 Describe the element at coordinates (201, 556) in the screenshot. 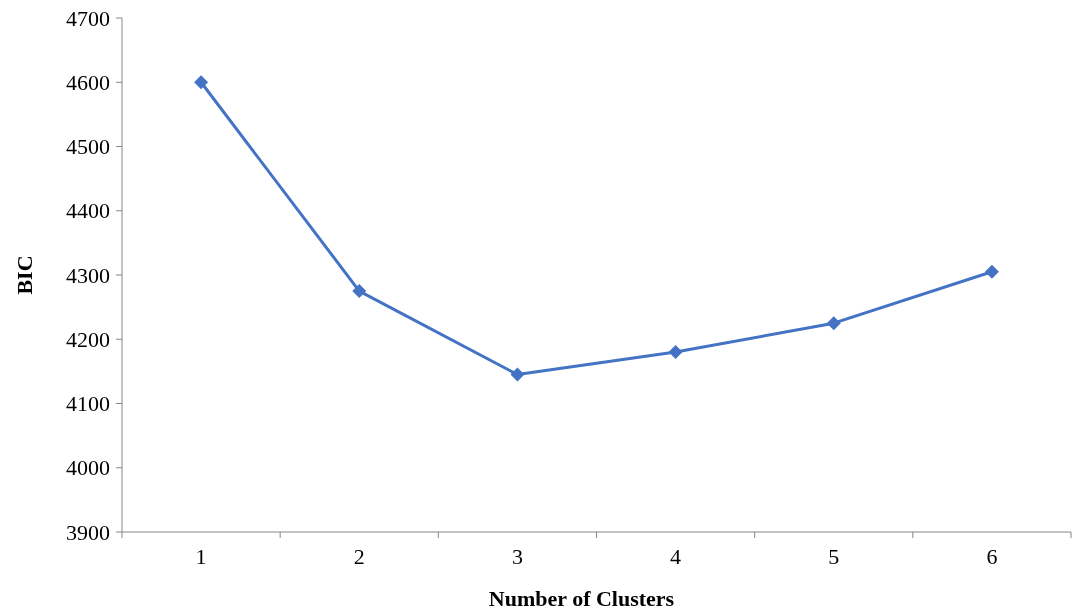

I see `x-tick-label: 1` at that location.